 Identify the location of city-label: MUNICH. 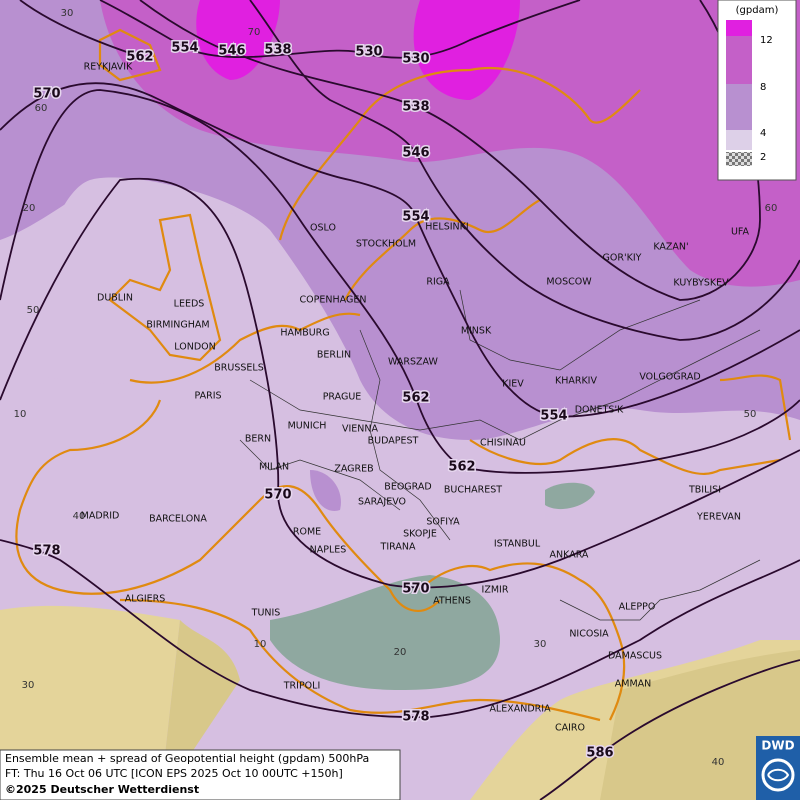
(307, 426).